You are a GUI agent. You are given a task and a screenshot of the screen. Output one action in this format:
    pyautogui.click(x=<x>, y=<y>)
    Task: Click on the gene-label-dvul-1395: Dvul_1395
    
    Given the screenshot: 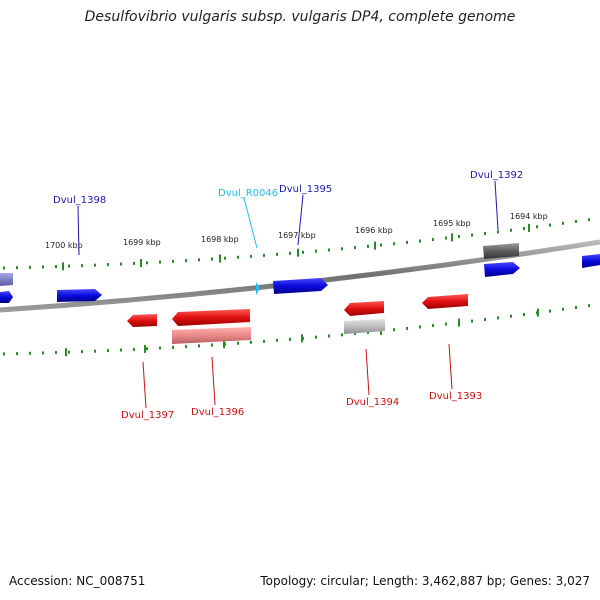 What is the action you would take?
    pyautogui.click(x=305, y=189)
    